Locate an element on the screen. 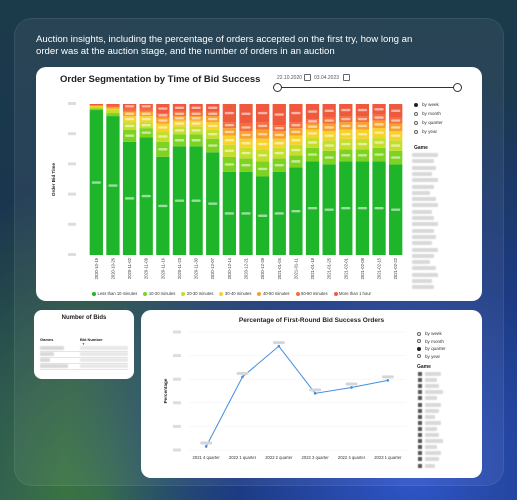  date-from: 22.10.2020 is located at coordinates (290, 78).